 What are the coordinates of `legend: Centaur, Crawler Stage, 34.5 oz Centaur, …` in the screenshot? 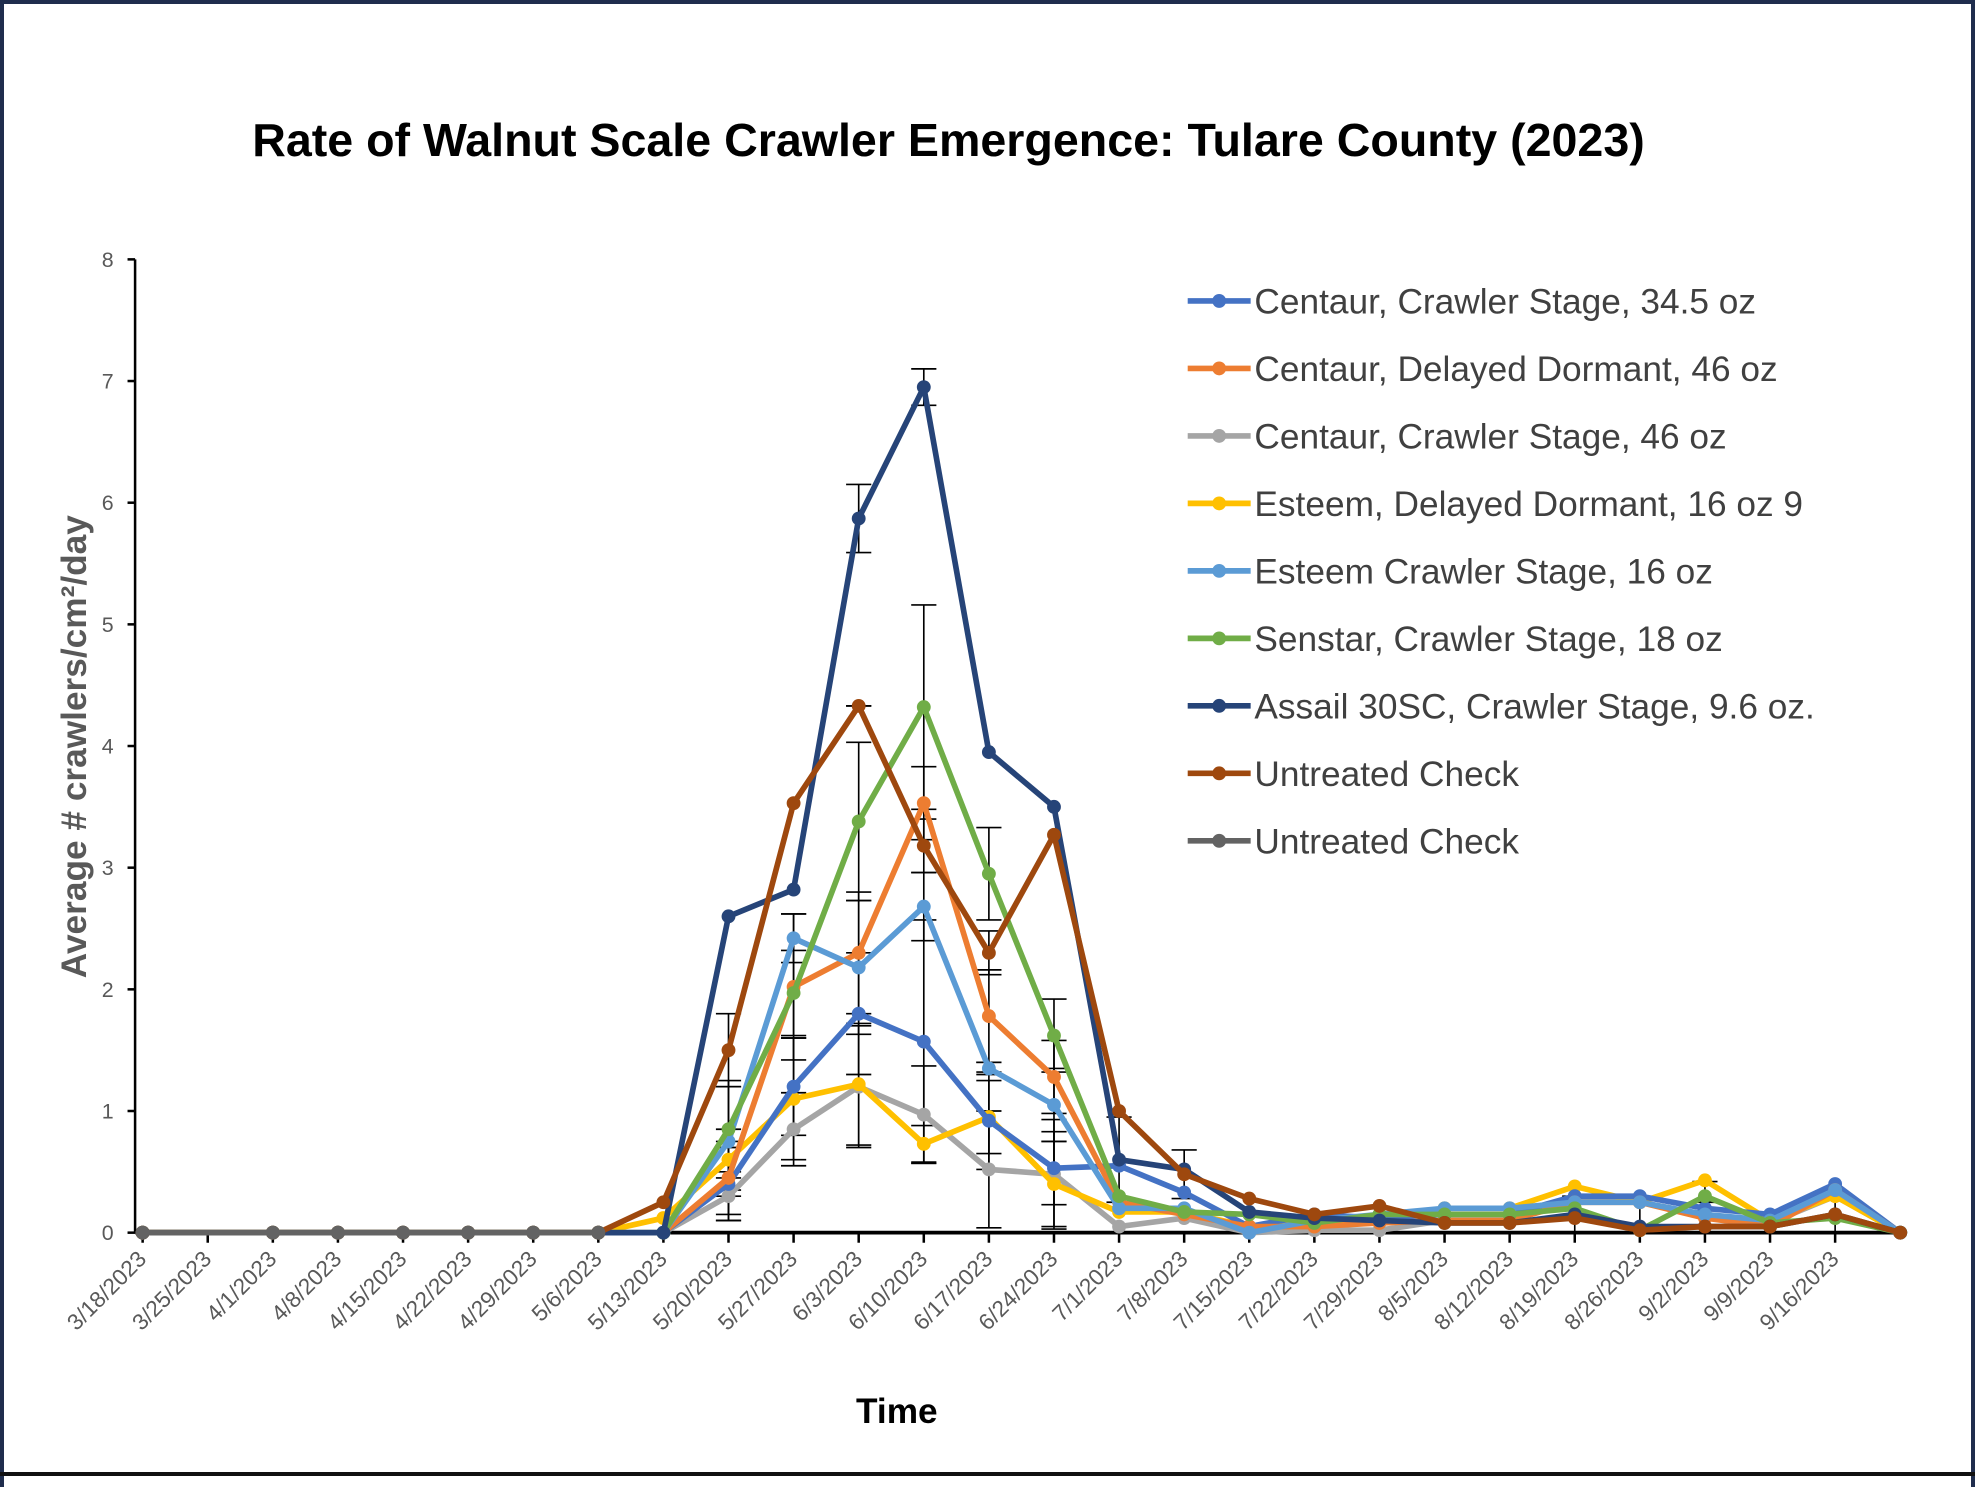 It's located at (1501, 572).